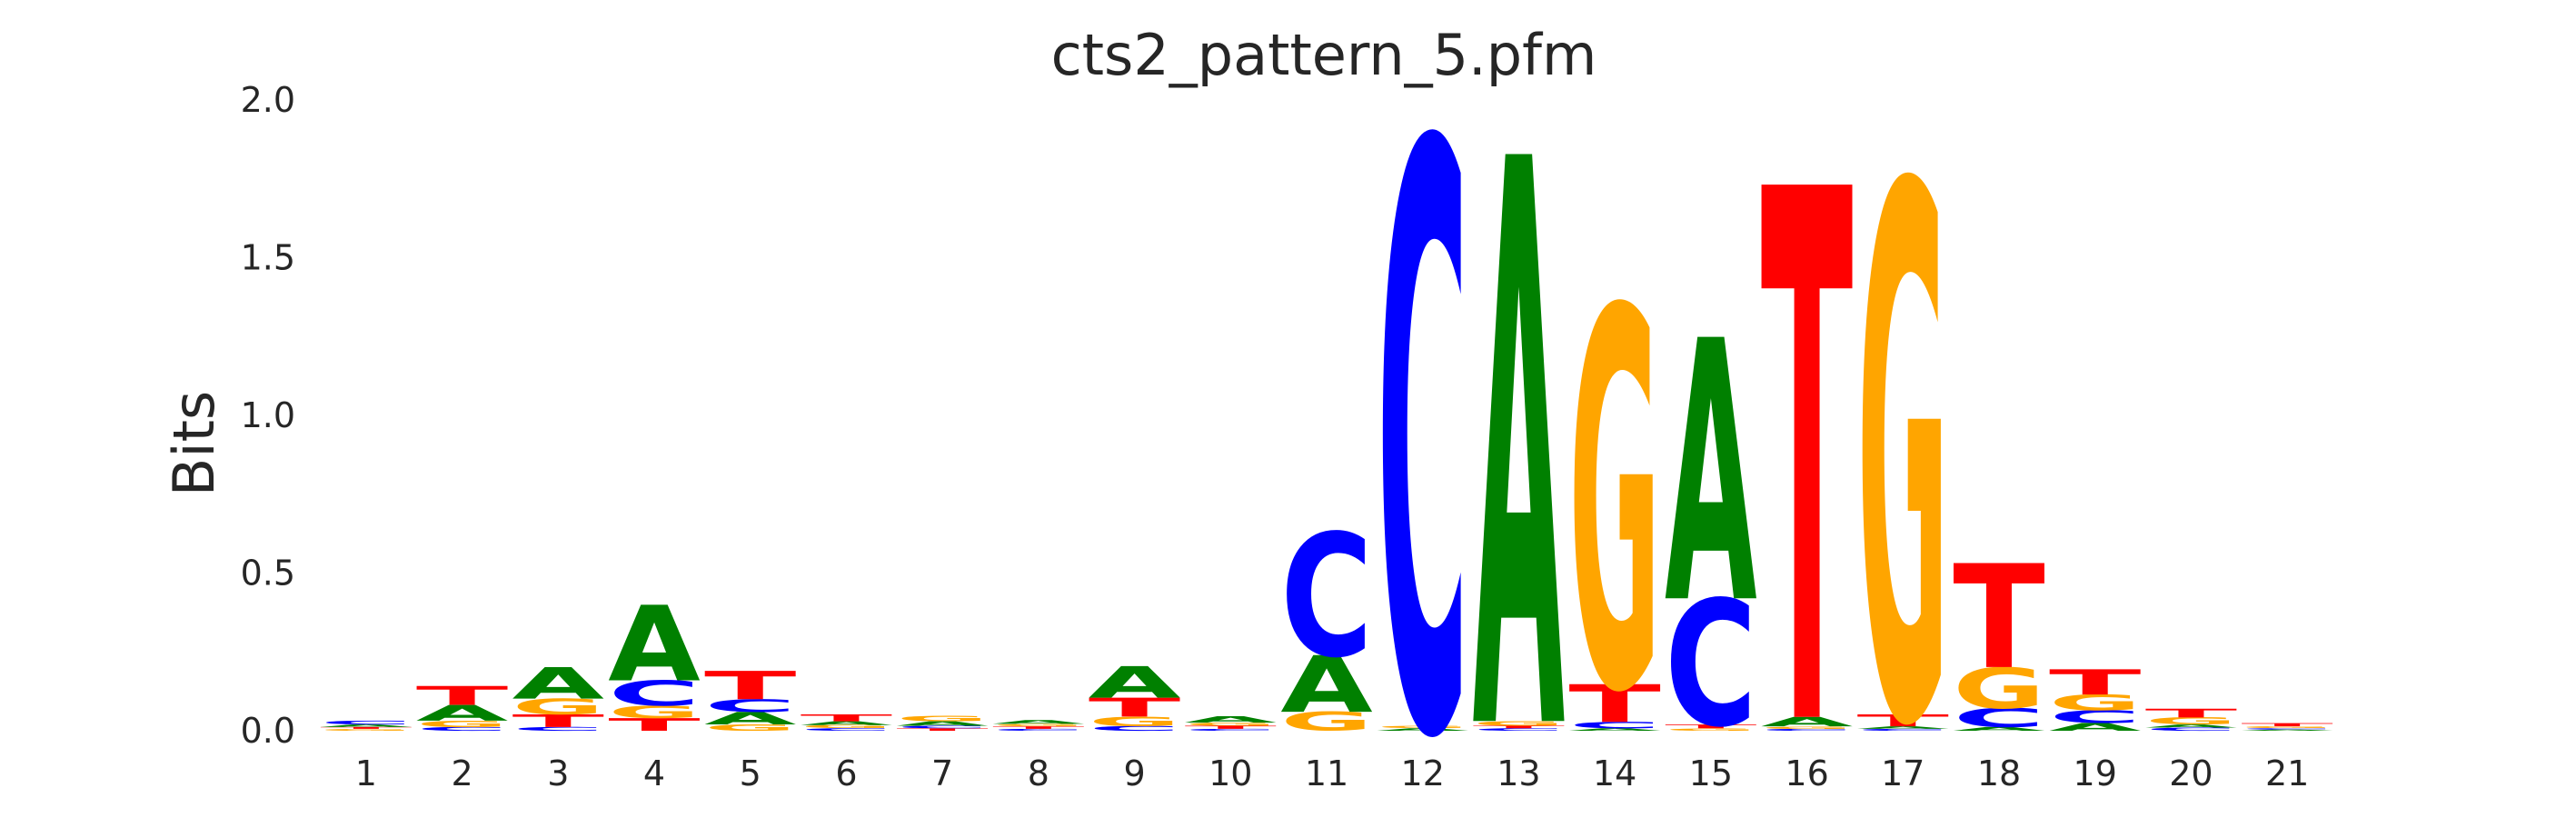  Describe the element at coordinates (268, 258) in the screenshot. I see `y-tick-label: 1.5` at that location.